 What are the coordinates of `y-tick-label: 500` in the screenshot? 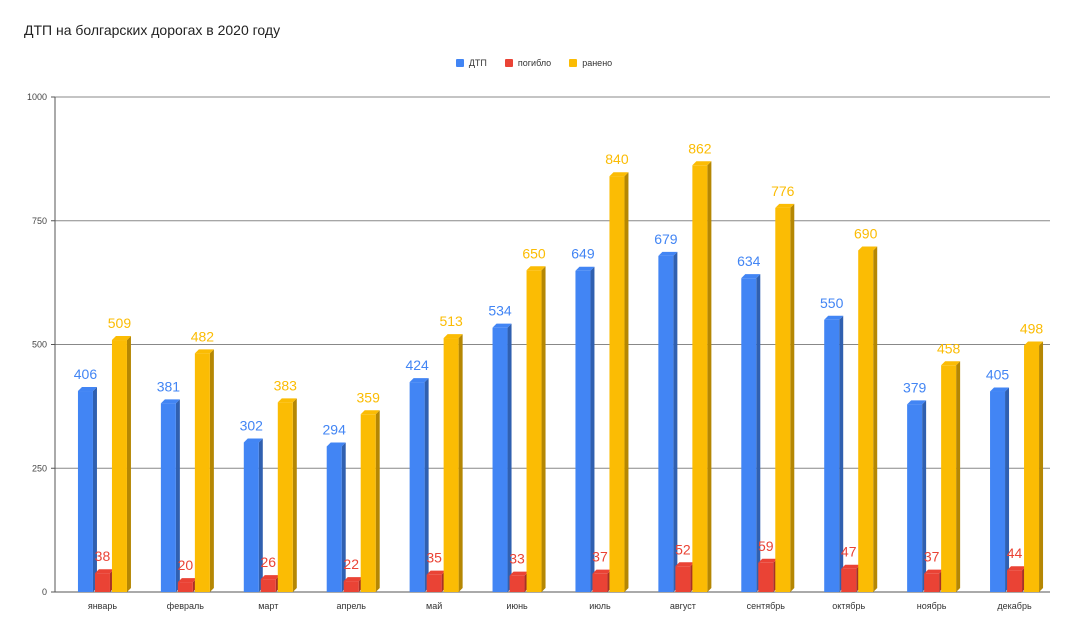 It's located at (39, 345).